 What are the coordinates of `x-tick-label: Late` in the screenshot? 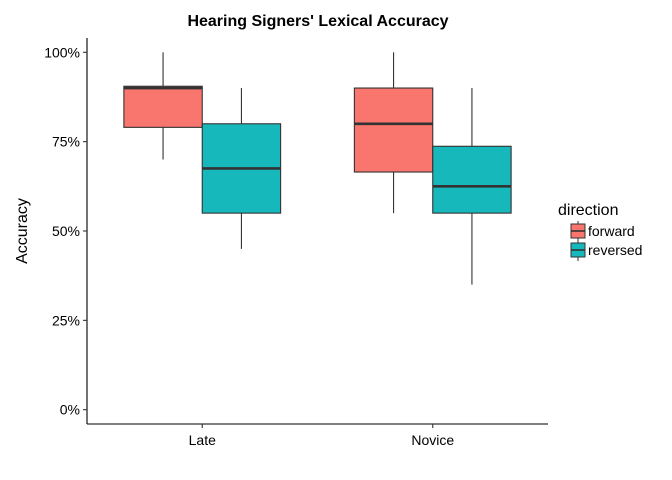 It's located at (202, 440).